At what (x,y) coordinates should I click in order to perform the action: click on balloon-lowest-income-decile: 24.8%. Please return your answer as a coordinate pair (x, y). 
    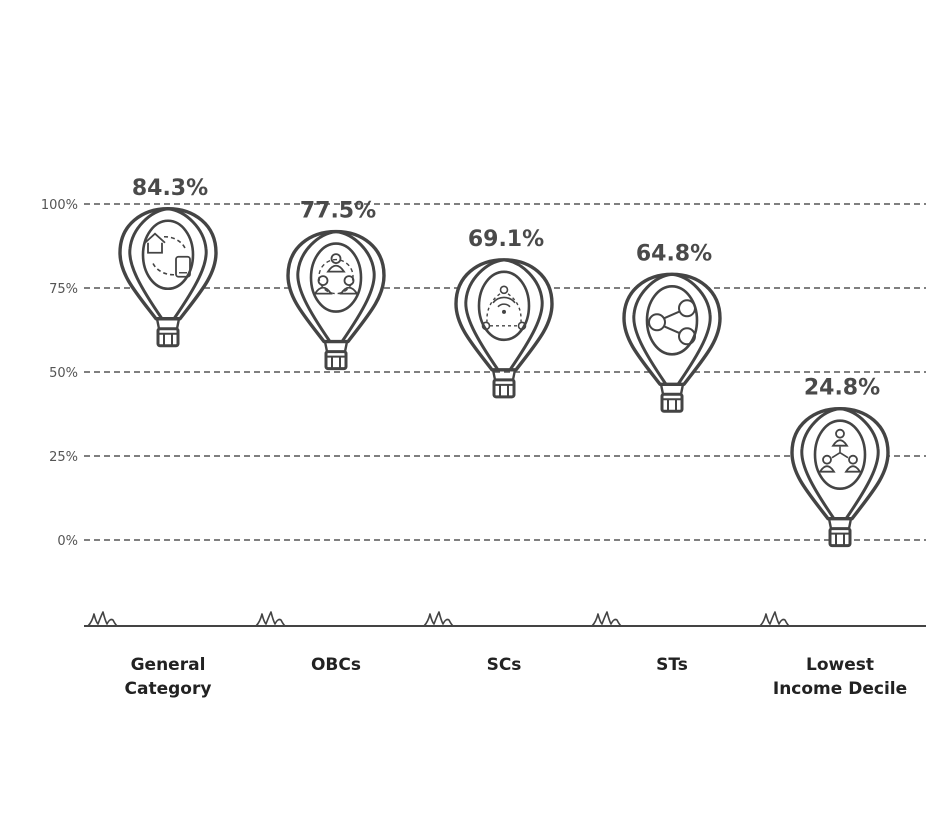
    Looking at the image, I should click on (840, 462).